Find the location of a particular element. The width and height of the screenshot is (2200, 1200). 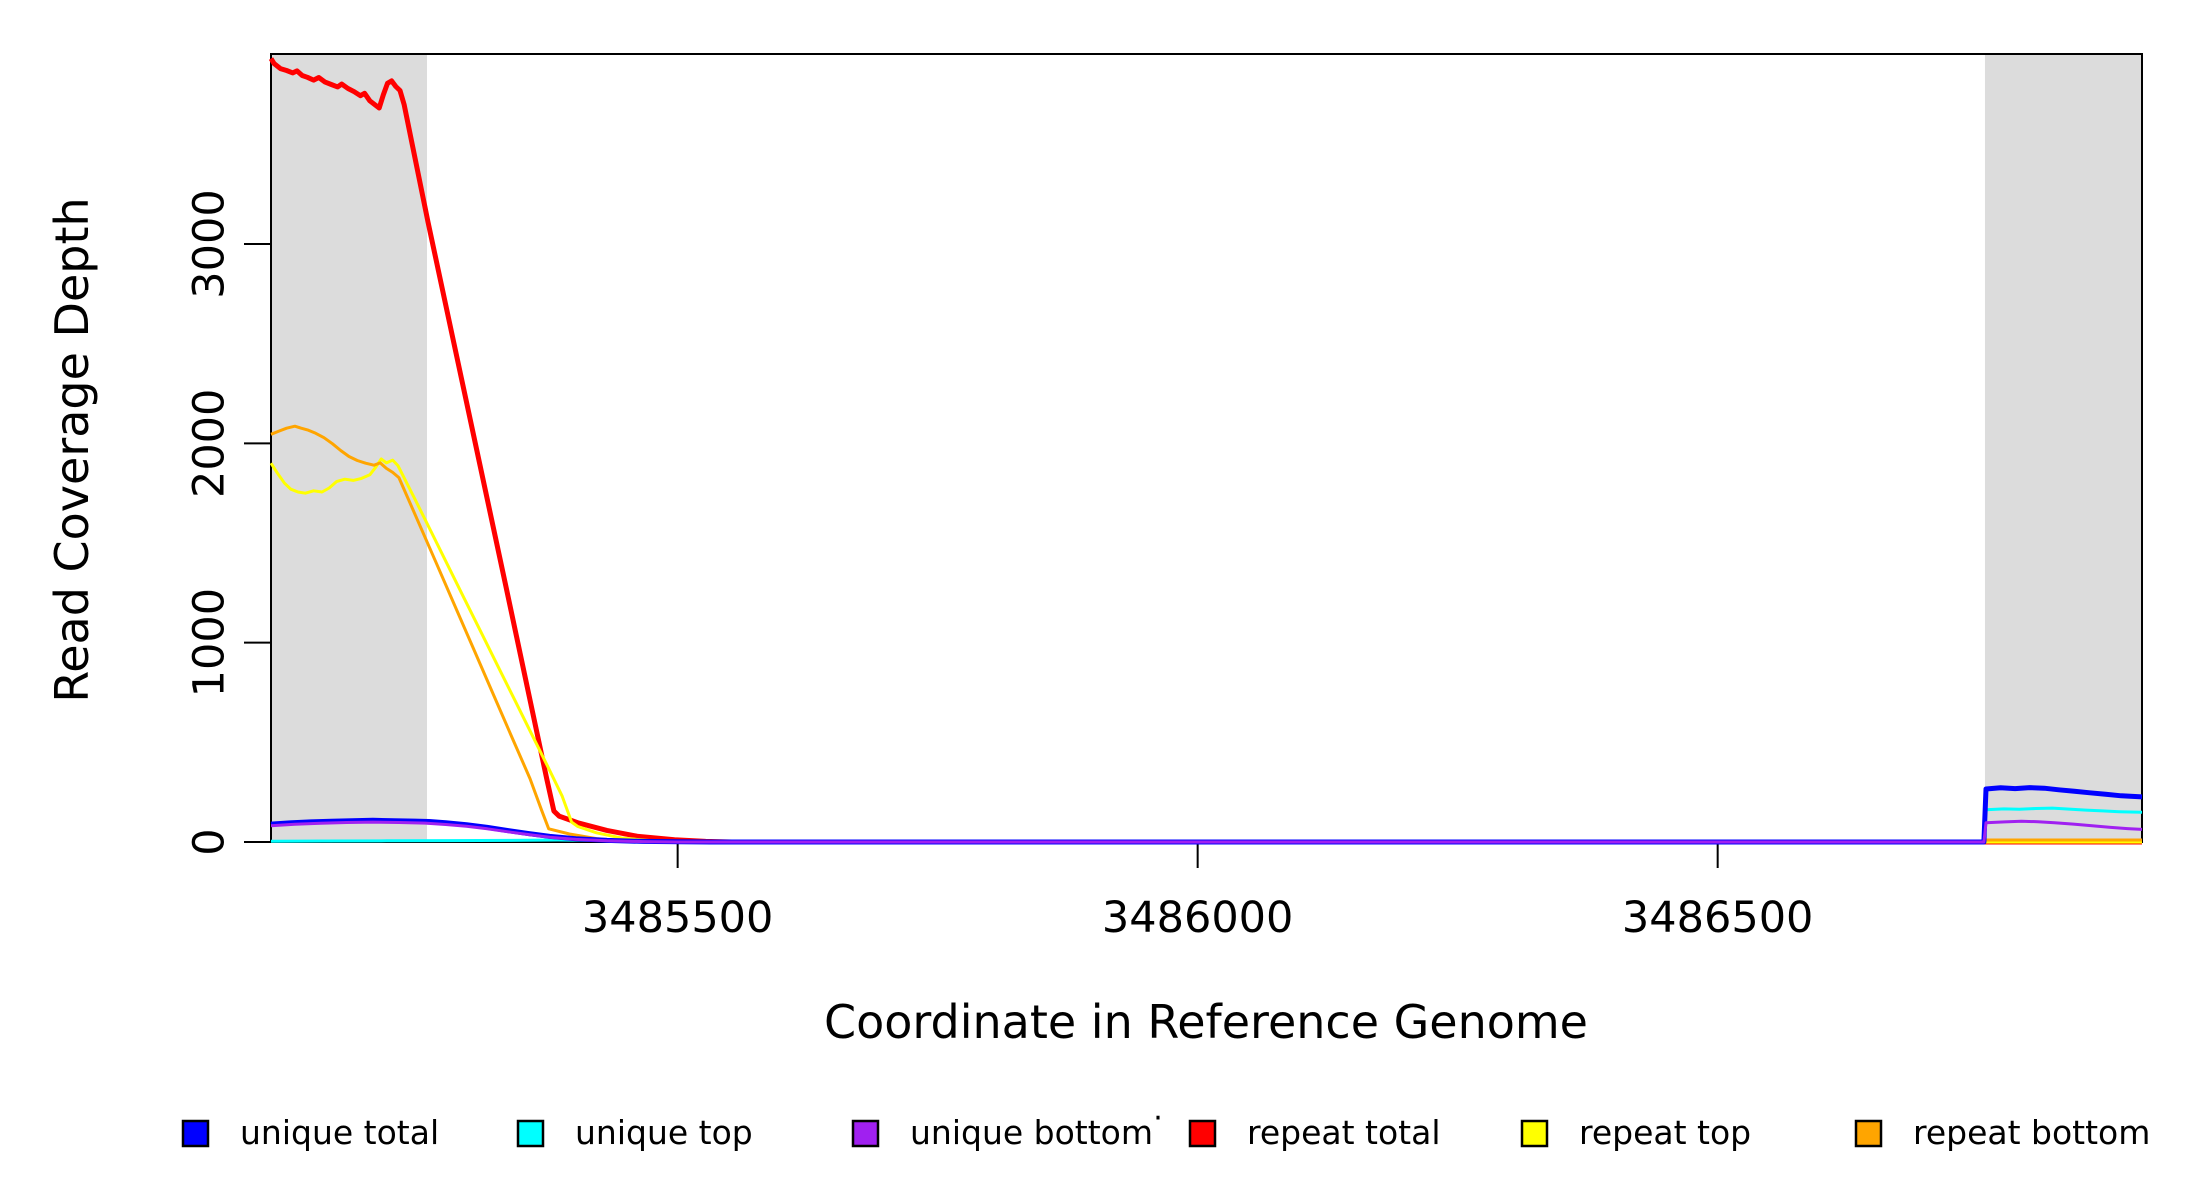

legend-label-repeat-bottom: repeat bottom is located at coordinates (2031, 1132).